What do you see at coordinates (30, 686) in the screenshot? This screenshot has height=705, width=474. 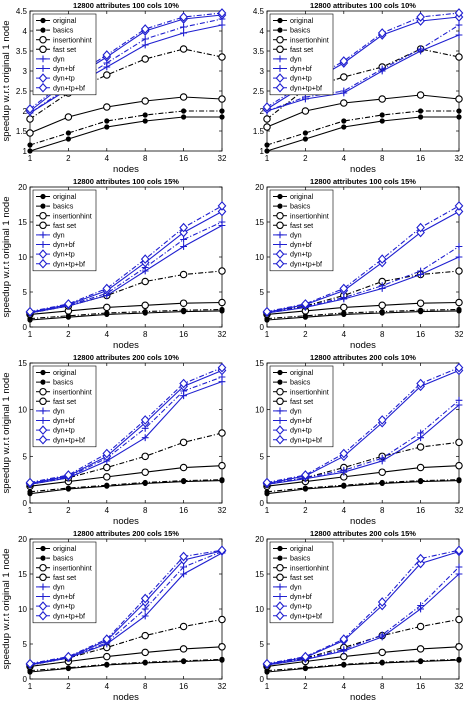 I see `chart-7-xtick-label: 1` at bounding box center [30, 686].